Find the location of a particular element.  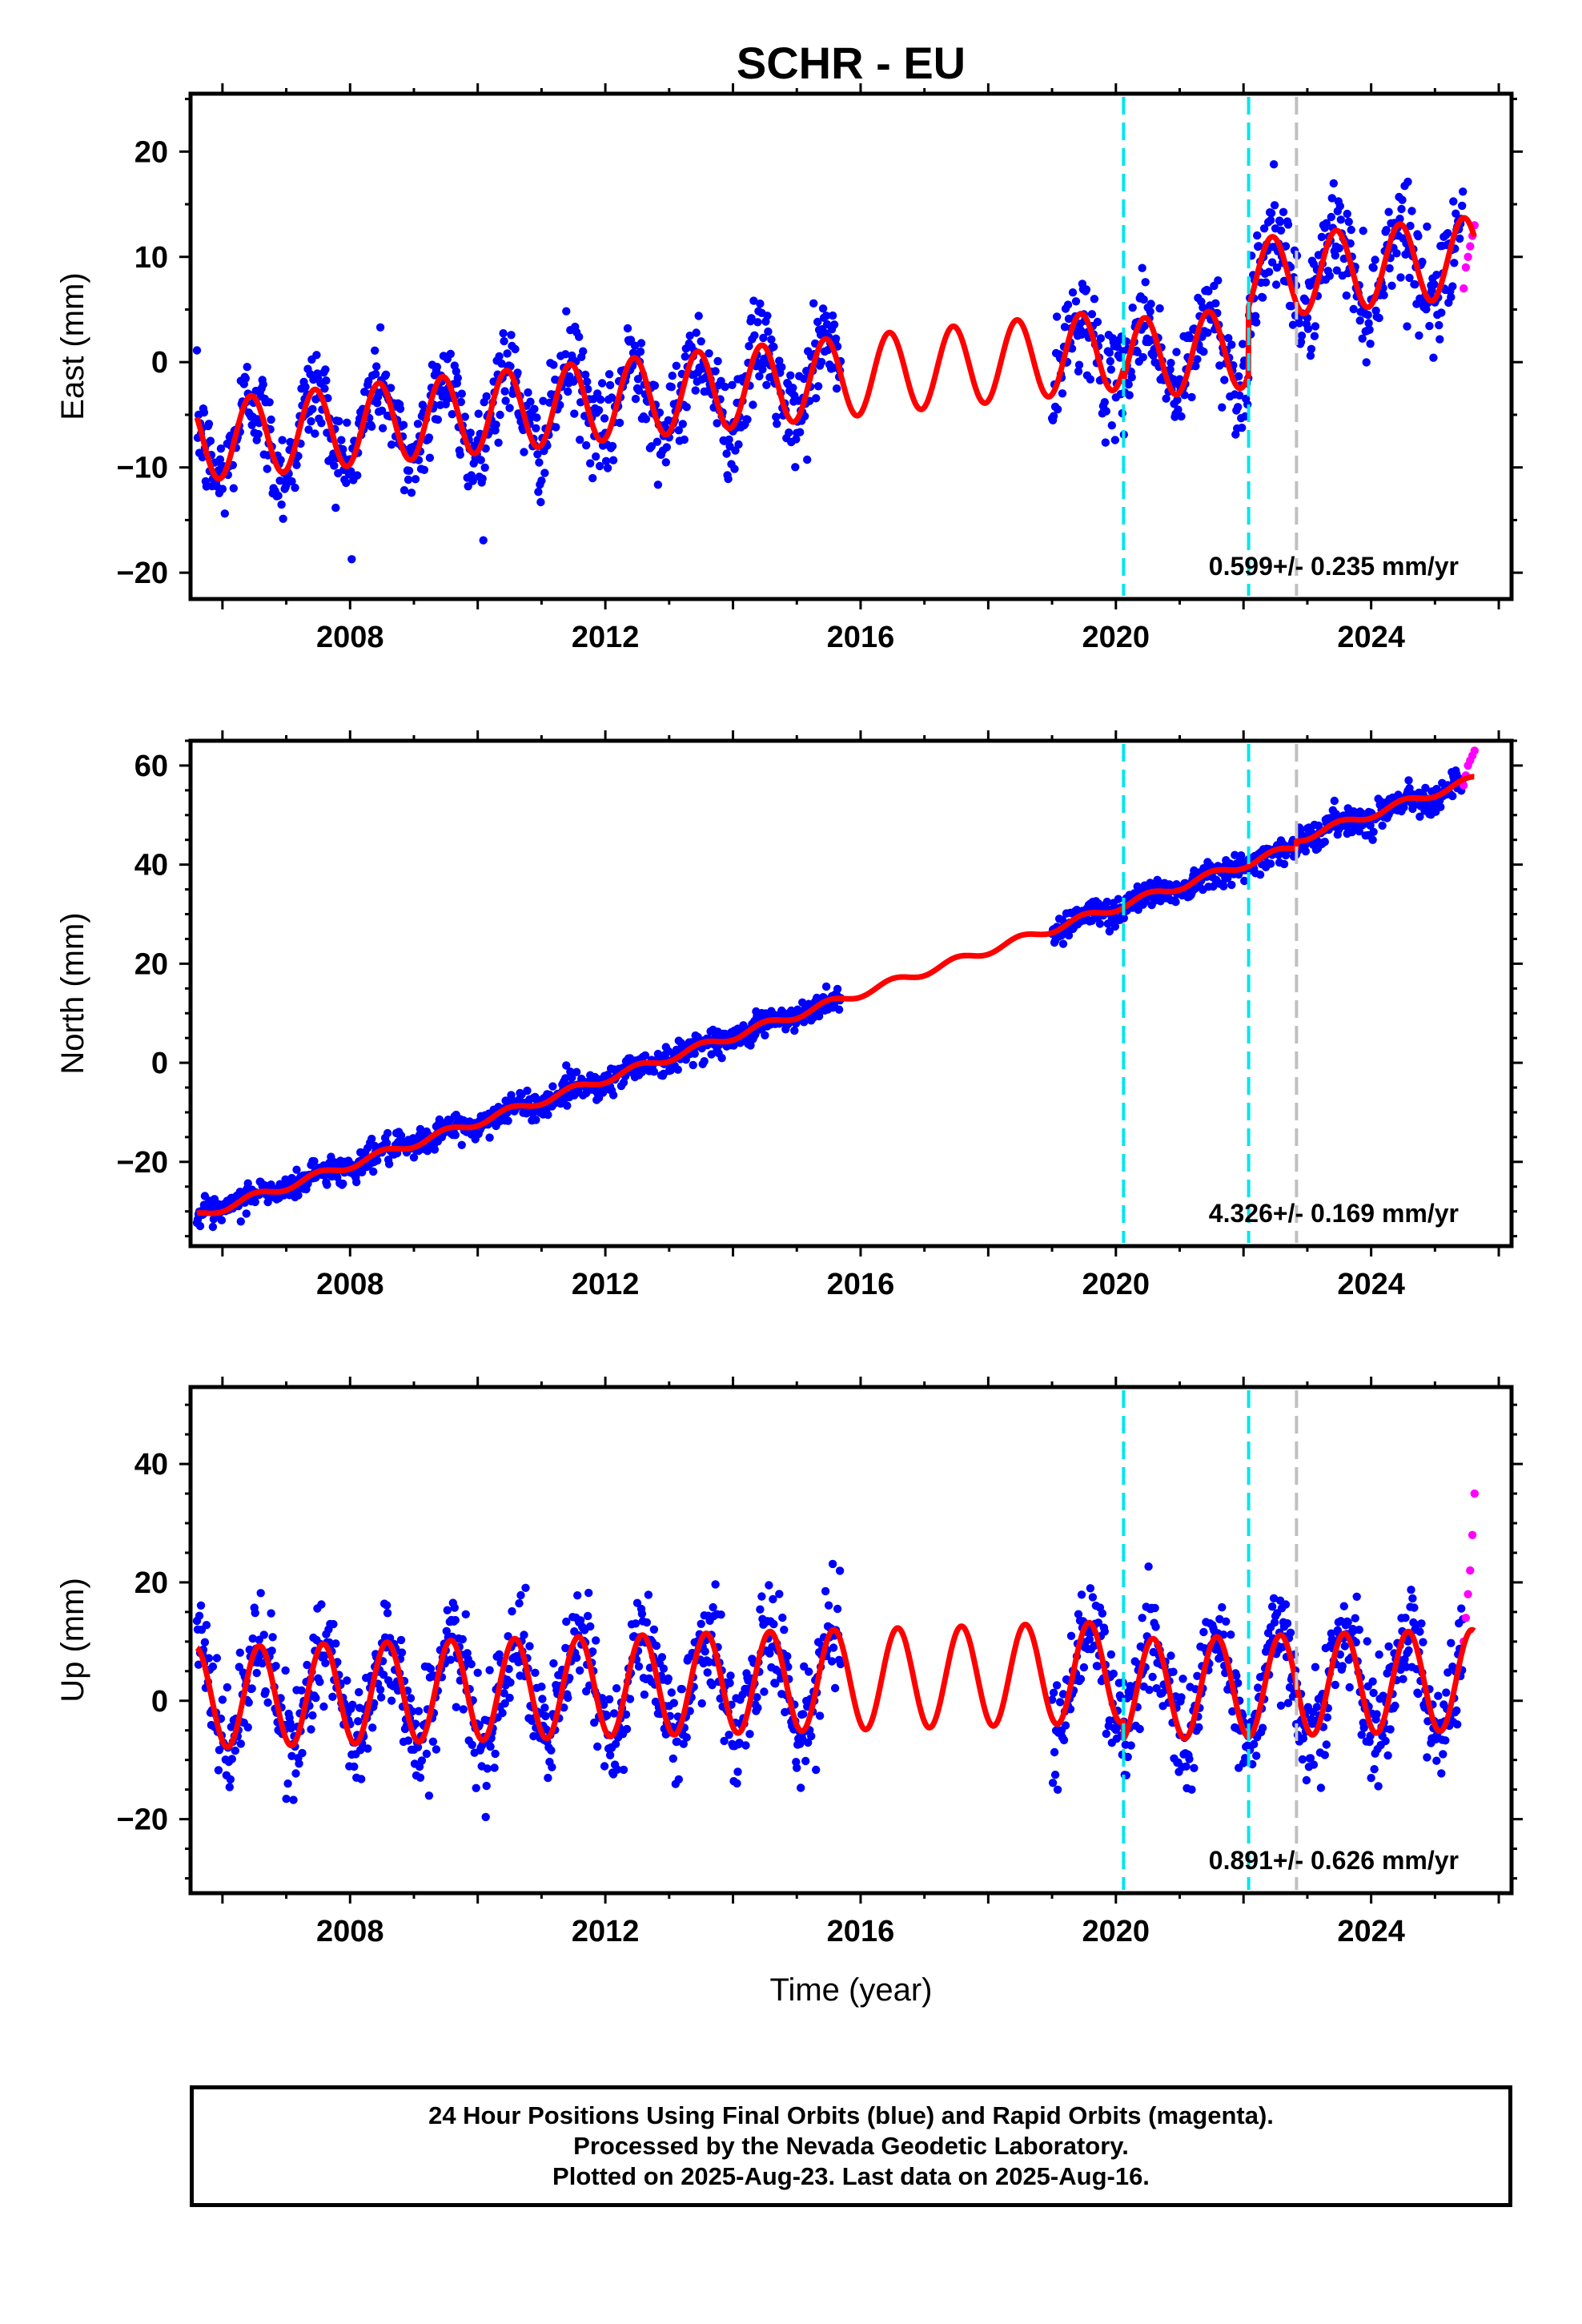

y-tick-label: 40 is located at coordinates (151, 866).